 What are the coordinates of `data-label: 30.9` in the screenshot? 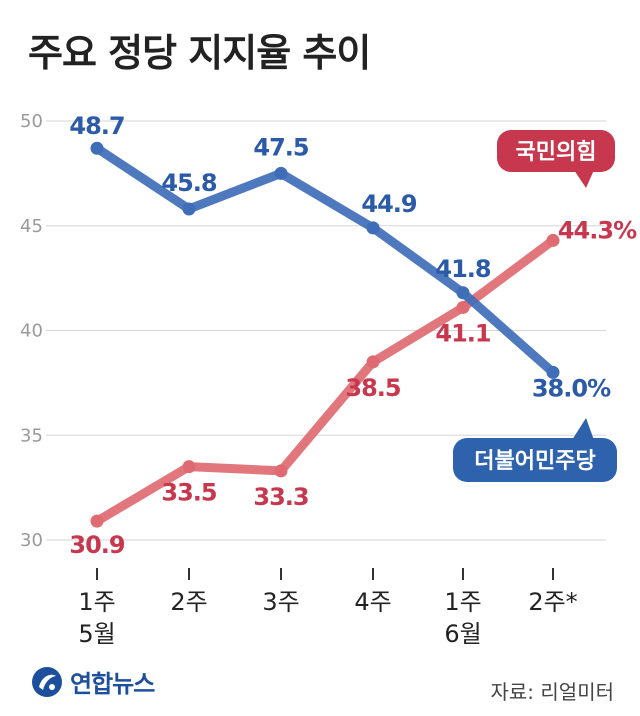 It's located at (97, 545).